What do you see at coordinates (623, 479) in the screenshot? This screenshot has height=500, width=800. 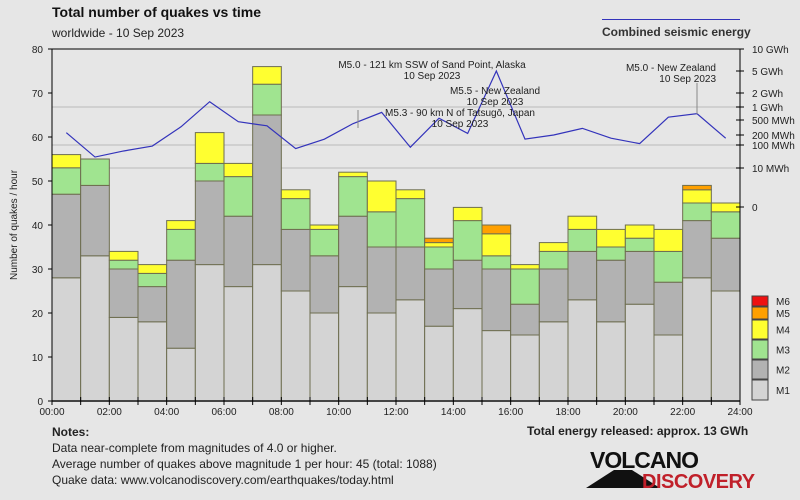 I see `volcano-icon` at bounding box center [623, 479].